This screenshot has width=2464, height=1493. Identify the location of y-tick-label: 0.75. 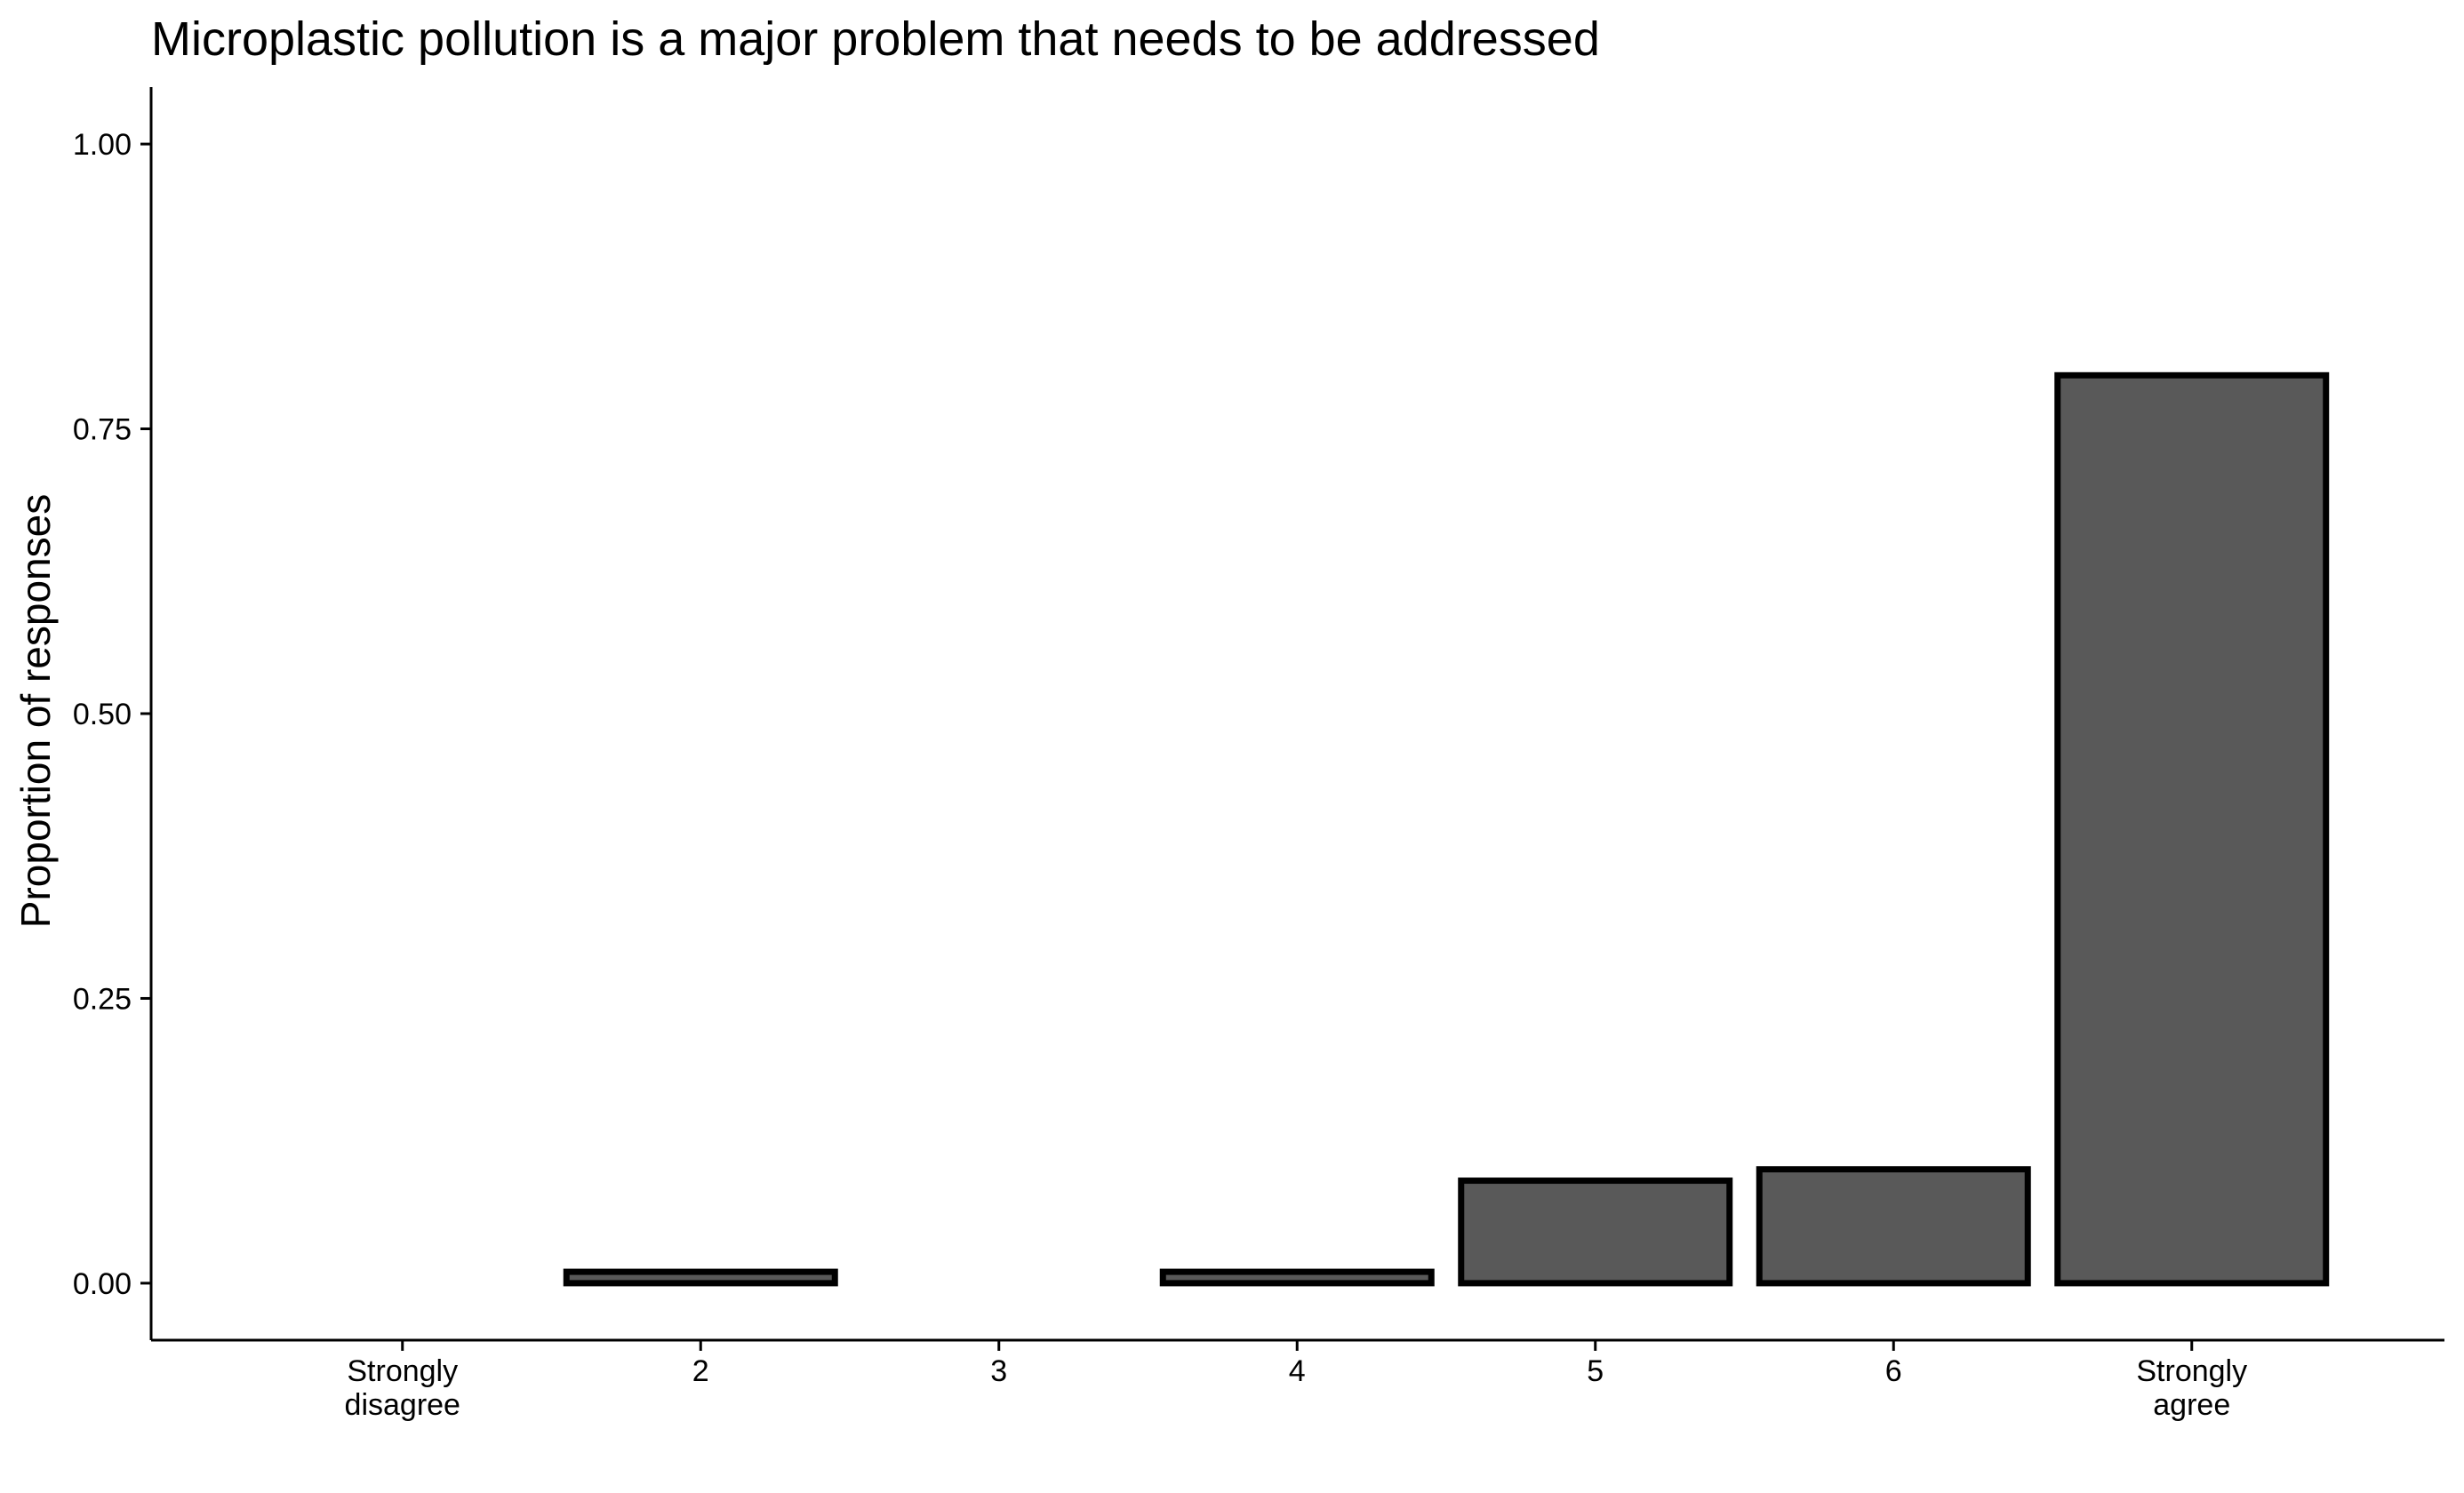
(102, 430).